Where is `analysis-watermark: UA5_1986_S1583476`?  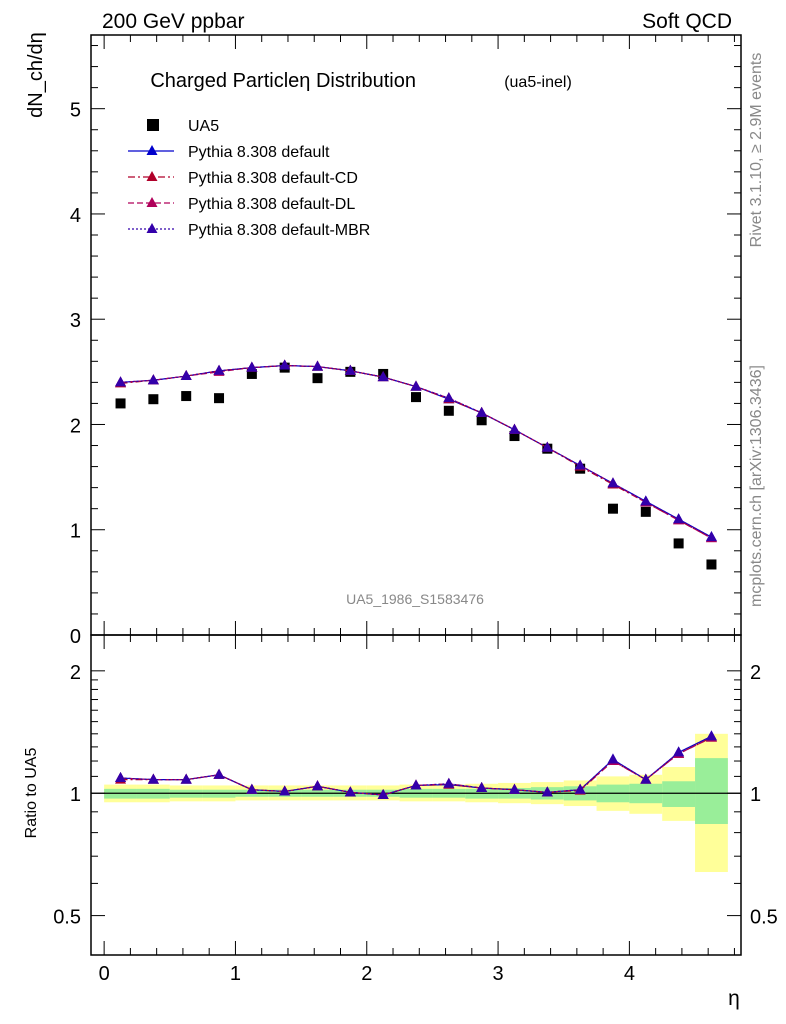 analysis-watermark: UA5_1986_S1583476 is located at coordinates (415, 599).